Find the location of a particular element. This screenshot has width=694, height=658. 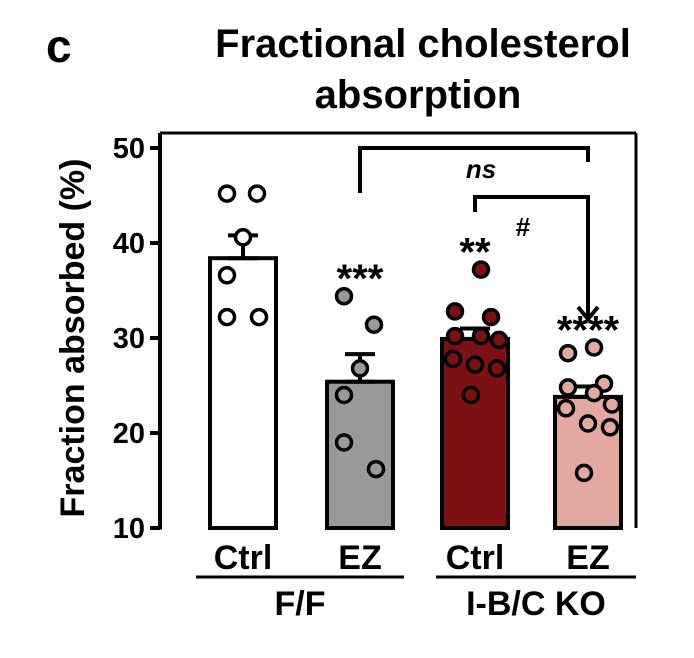

category-label-3: EZ is located at coordinates (587, 558).